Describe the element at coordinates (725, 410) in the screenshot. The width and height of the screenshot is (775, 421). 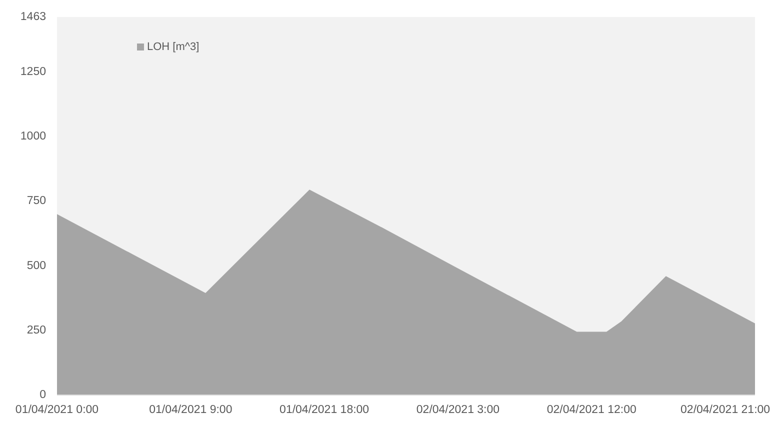
I see `x-tick-label: 02/04/2021 21:00` at that location.